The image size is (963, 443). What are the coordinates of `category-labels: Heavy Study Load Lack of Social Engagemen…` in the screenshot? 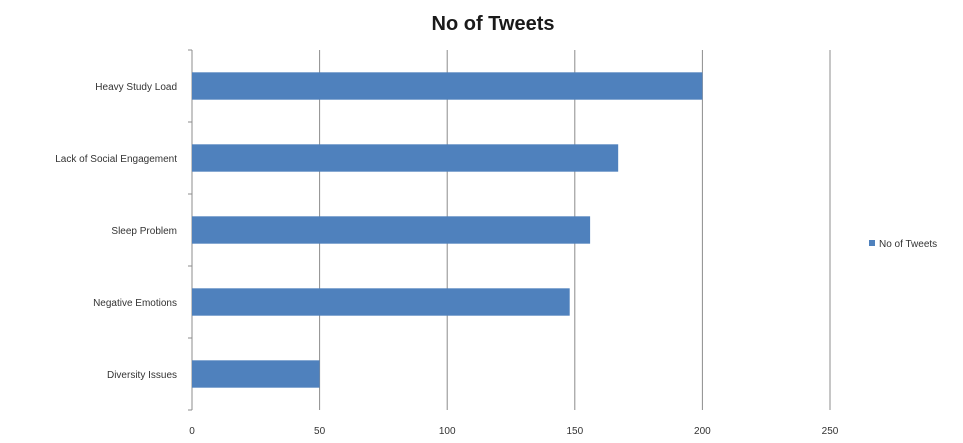 It's located at (116, 231).